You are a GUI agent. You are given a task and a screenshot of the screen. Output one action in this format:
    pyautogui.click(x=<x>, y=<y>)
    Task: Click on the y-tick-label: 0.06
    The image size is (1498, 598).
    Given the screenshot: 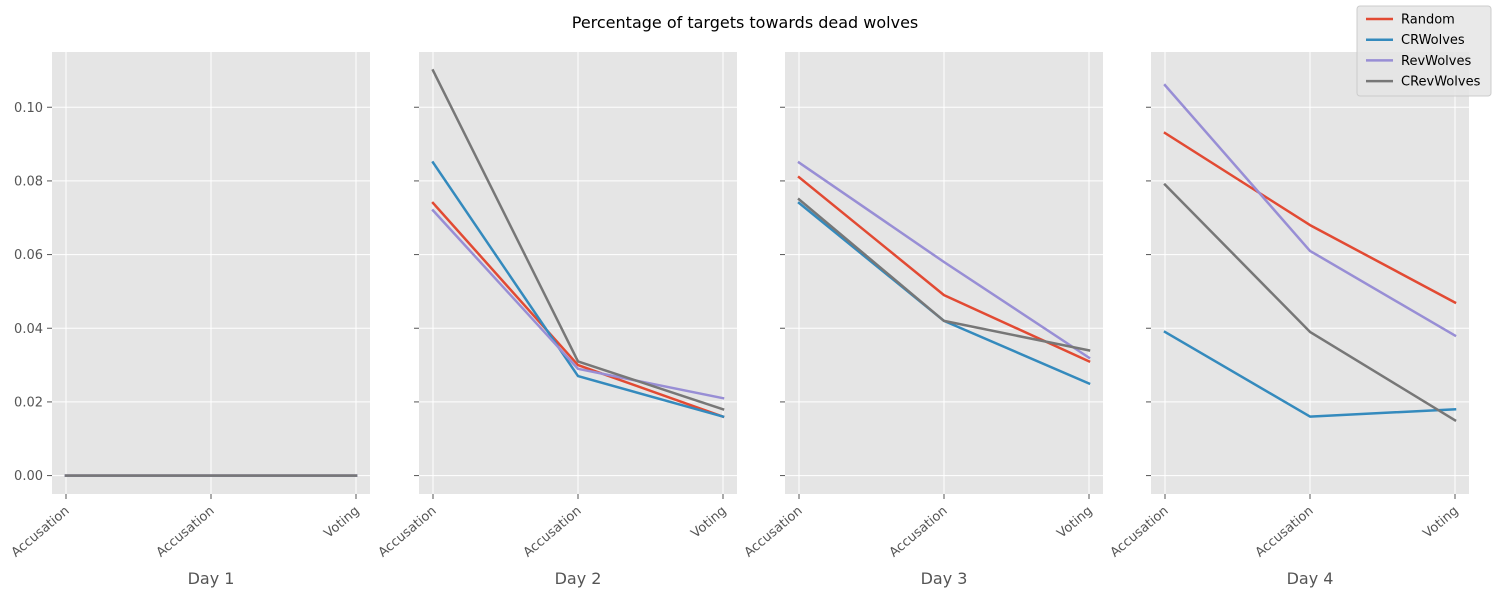 What is the action you would take?
    pyautogui.click(x=28, y=255)
    